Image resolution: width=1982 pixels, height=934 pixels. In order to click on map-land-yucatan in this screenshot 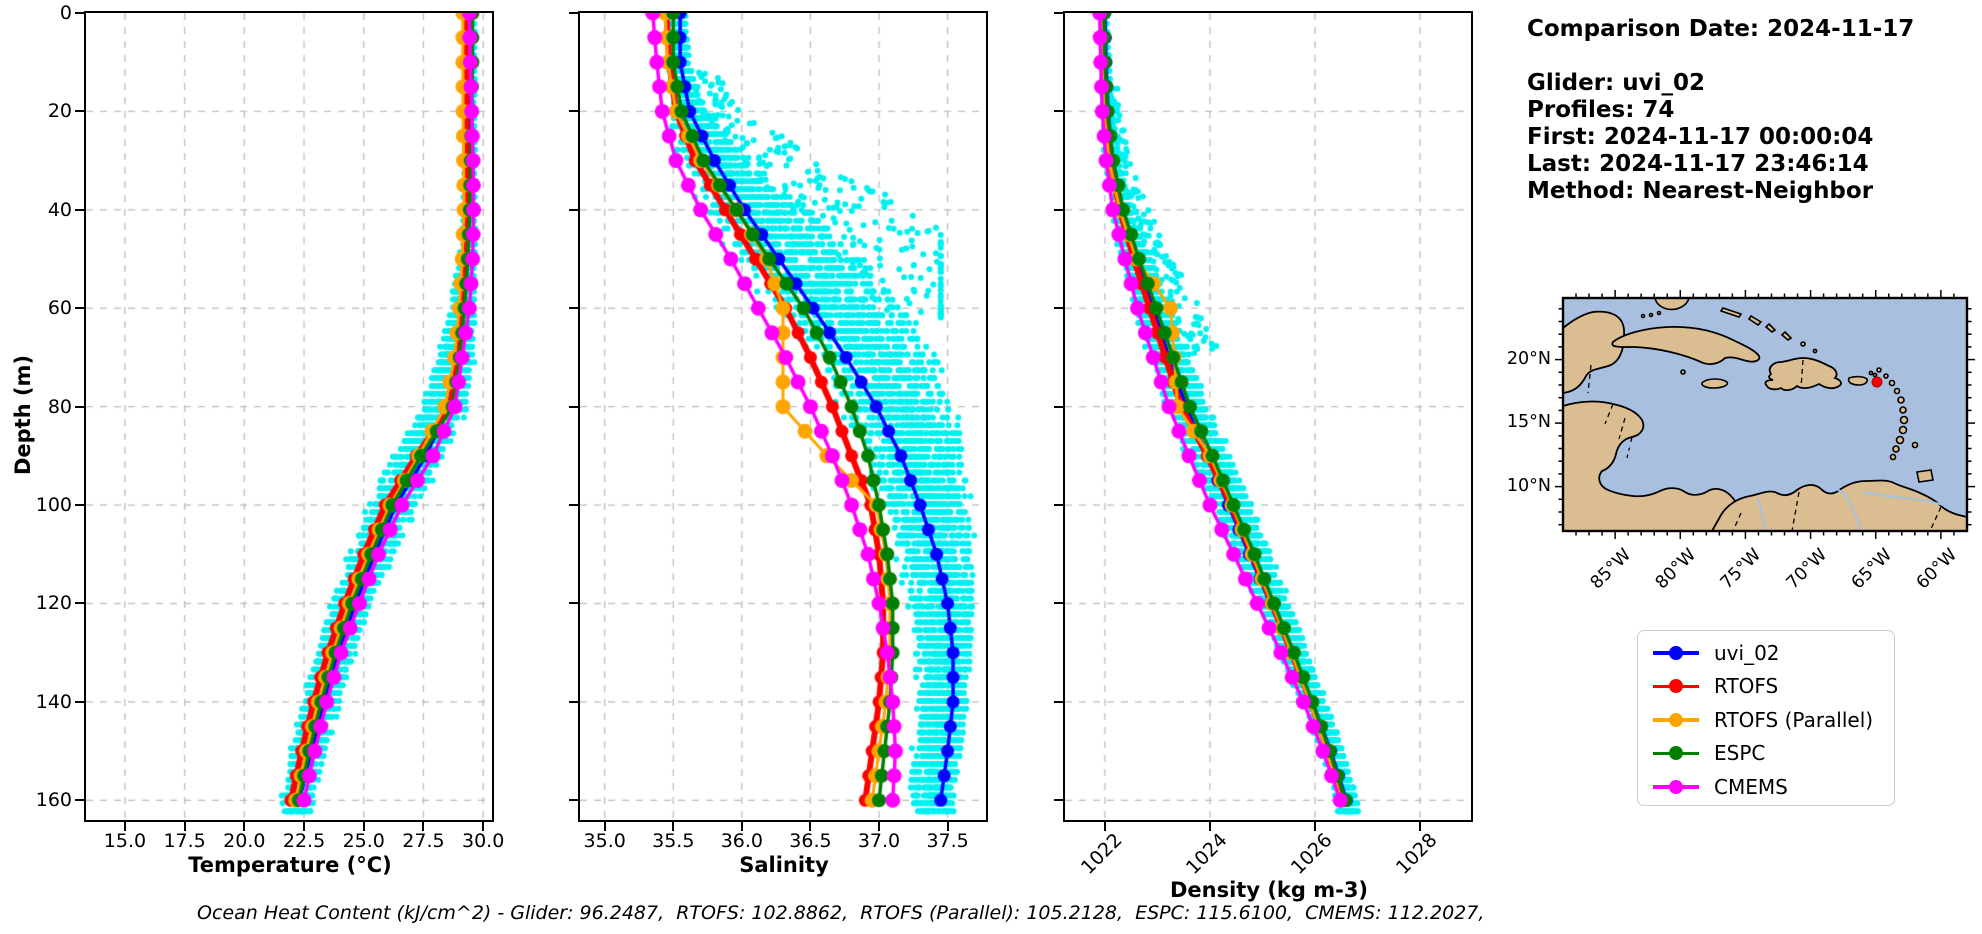, I will do `click(1594, 352)`.